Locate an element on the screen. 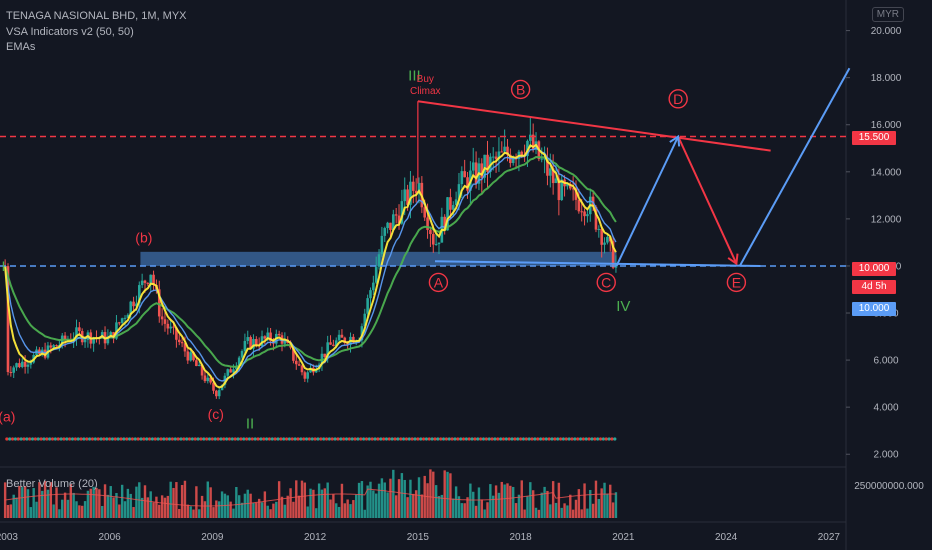 This screenshot has height=550, width=932. volume-pane-title: Better Volume (20) is located at coordinates (52, 484).